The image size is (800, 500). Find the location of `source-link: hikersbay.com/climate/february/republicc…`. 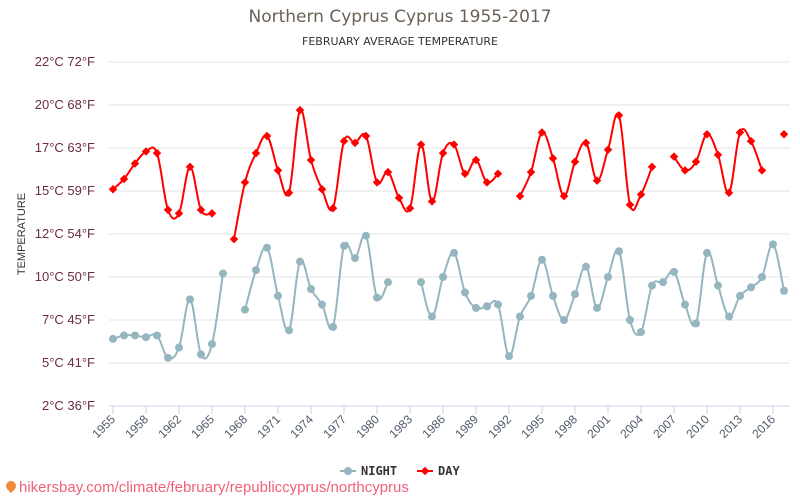

source-link: hikersbay.com/climate/february/republicc… is located at coordinates (206, 487).